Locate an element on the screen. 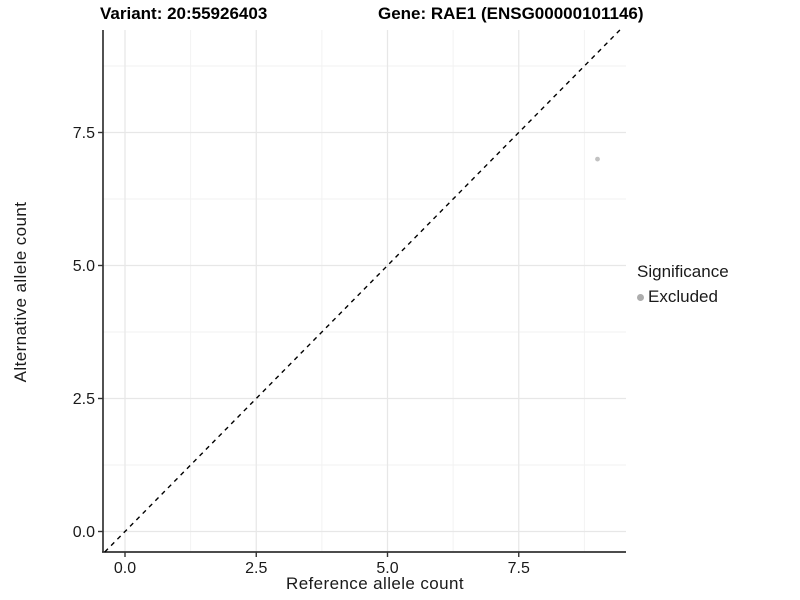 The width and height of the screenshot is (800, 600). y-tick-label: 0.0 is located at coordinates (84, 532).